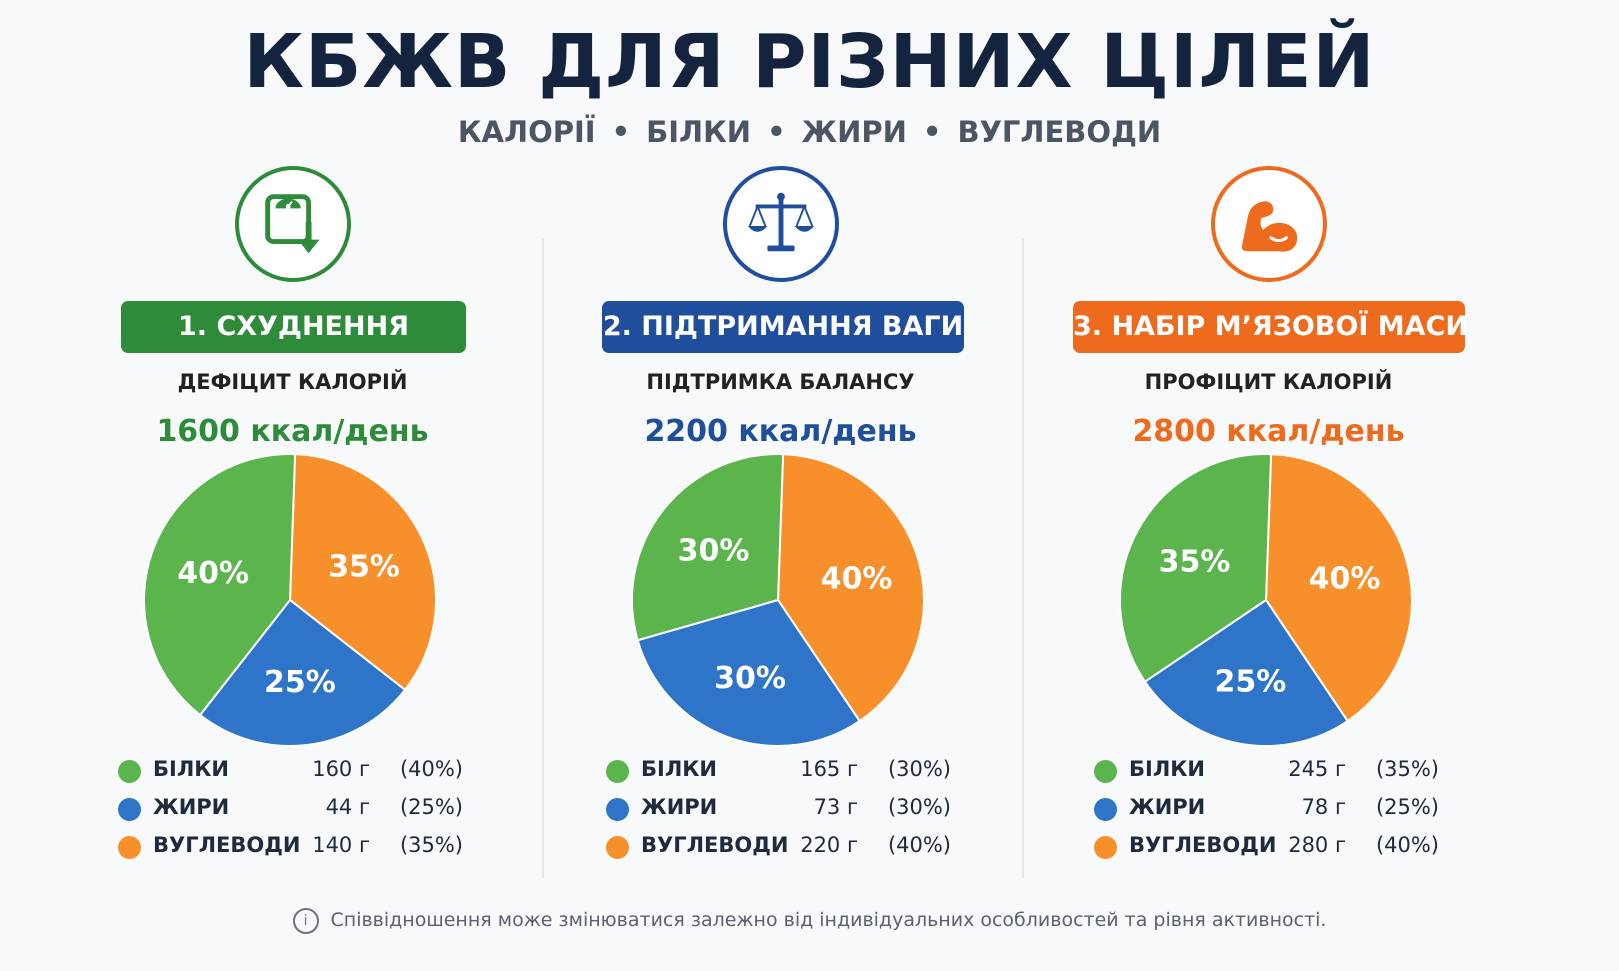 This screenshot has width=1619, height=971. What do you see at coordinates (835, 807) in the screenshot?
I see `legend-grams: 73 г` at bounding box center [835, 807].